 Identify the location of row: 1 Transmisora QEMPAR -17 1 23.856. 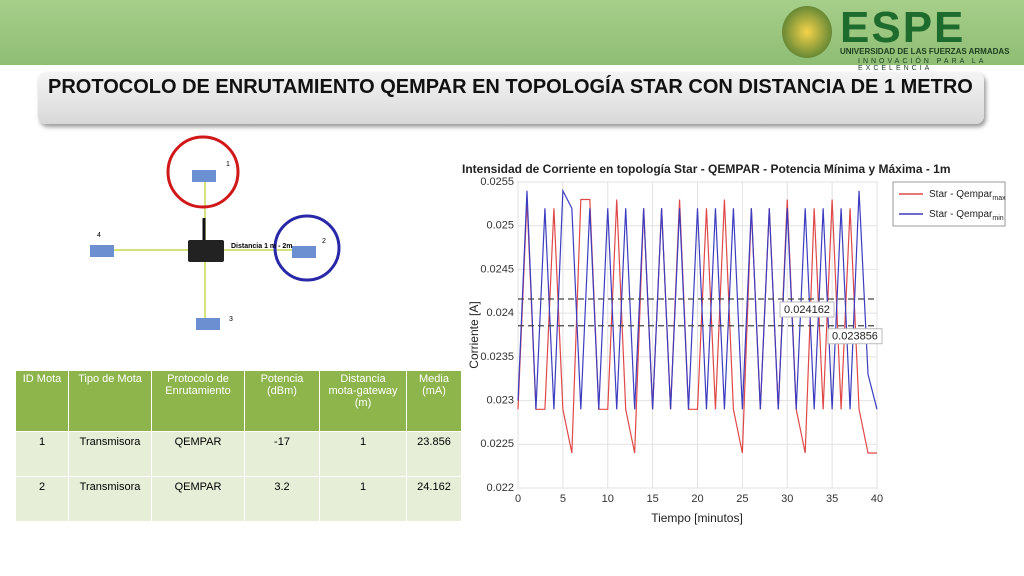
(238, 454).